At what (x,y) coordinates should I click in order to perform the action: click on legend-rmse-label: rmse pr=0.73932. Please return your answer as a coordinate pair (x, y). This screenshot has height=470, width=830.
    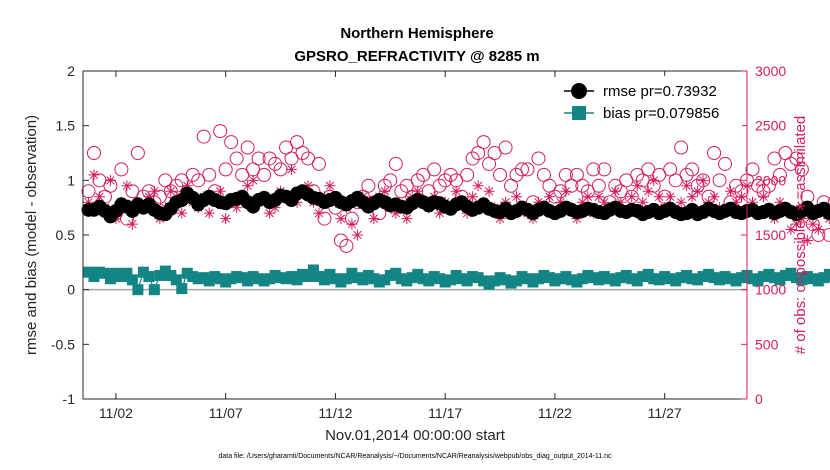
    Looking at the image, I should click on (660, 91).